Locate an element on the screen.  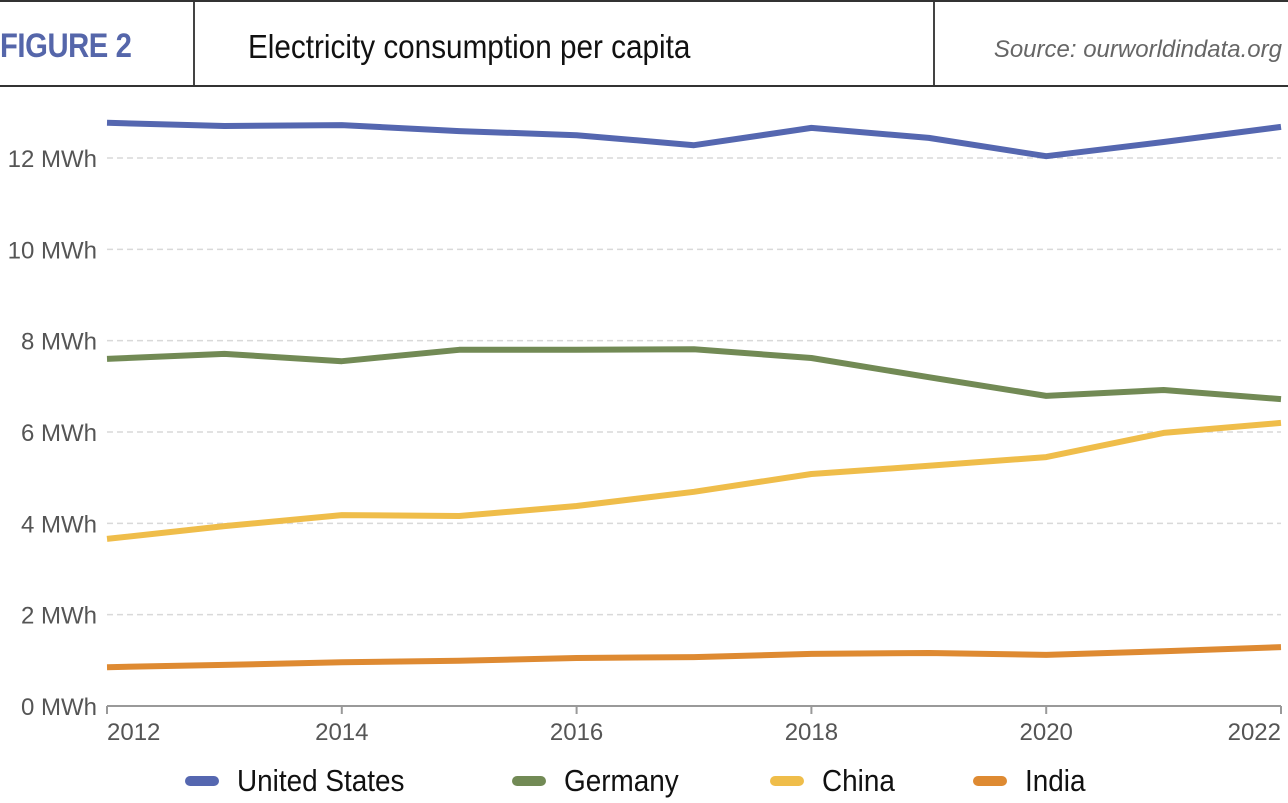
y-tick-label: 4 MWh is located at coordinates (59, 524).